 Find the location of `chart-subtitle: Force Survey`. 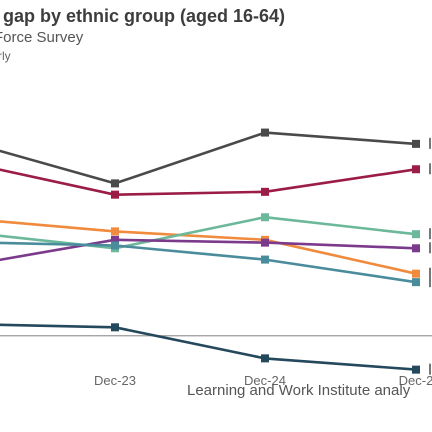

chart-subtitle: Force Survey is located at coordinates (42, 37).